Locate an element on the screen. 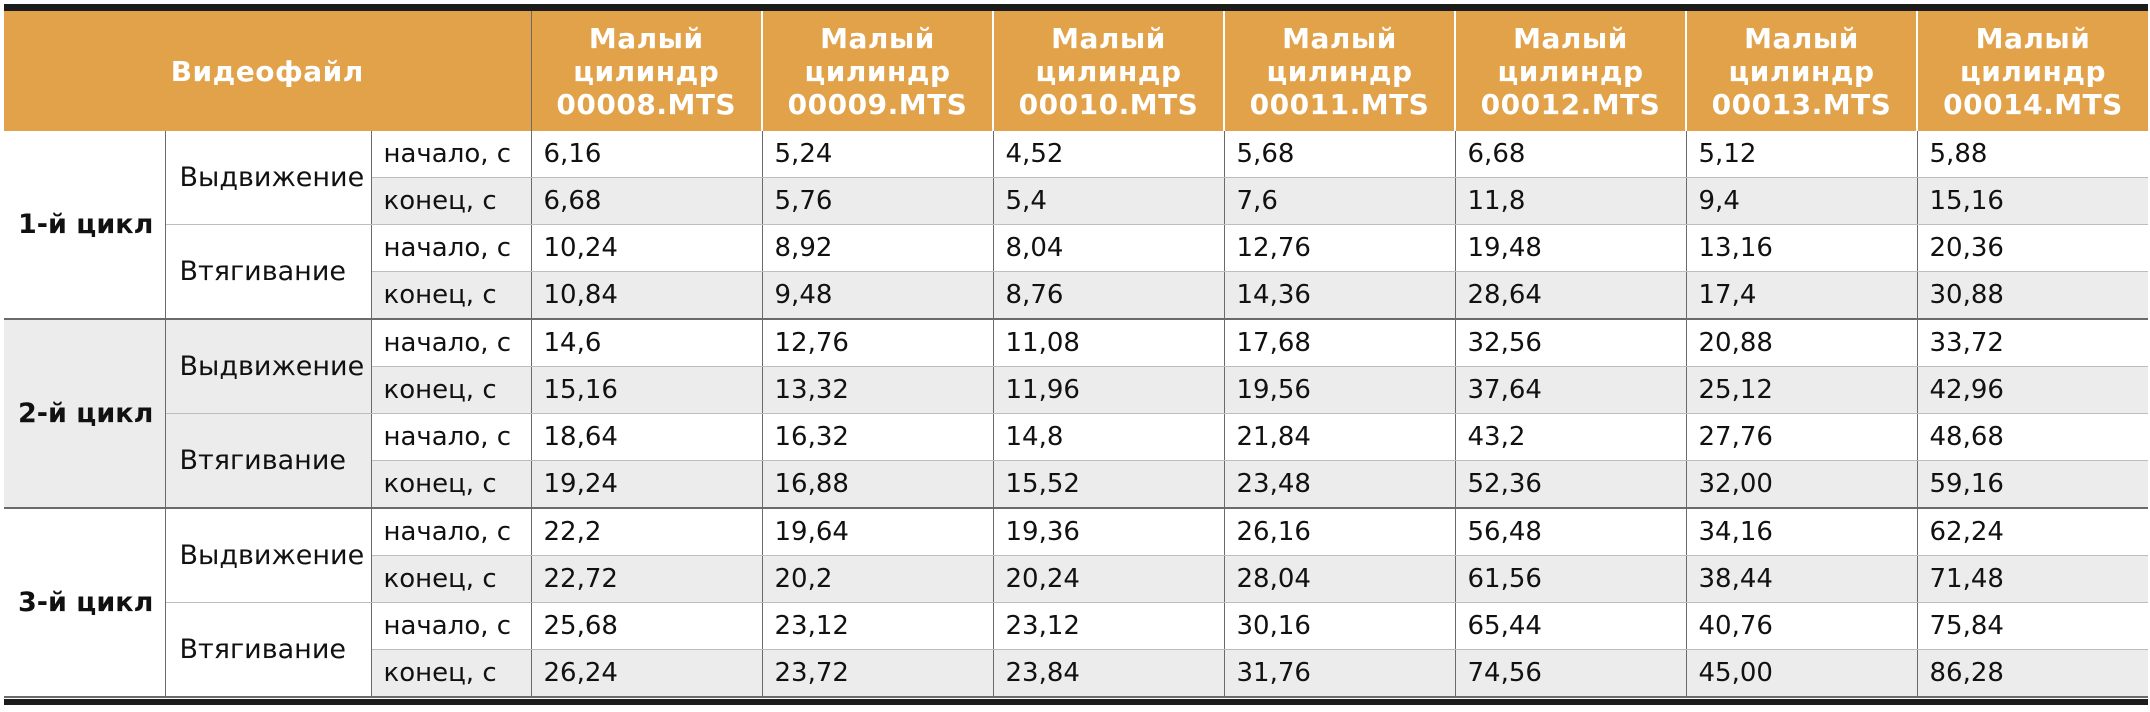  value-cell: 56,48 is located at coordinates (1571, 532).